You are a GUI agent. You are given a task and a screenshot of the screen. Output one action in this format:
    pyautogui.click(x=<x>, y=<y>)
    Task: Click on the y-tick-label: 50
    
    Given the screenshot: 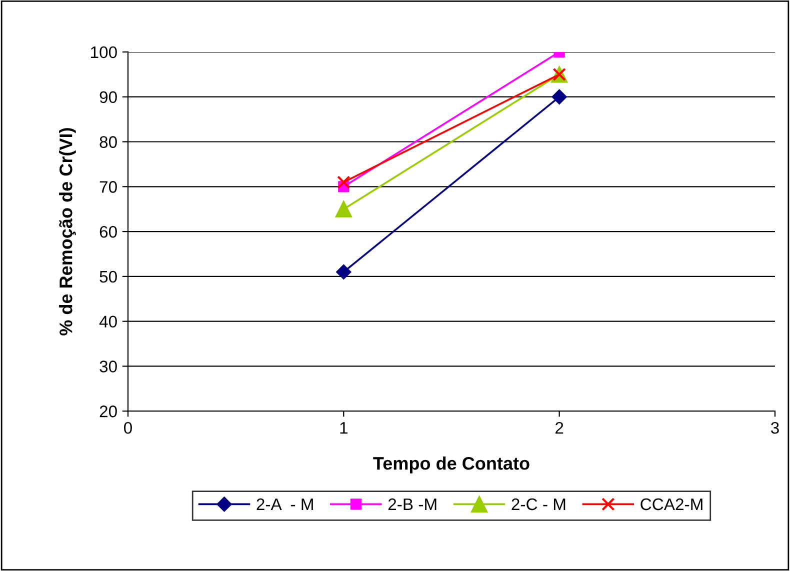 What is the action you would take?
    pyautogui.click(x=108, y=276)
    